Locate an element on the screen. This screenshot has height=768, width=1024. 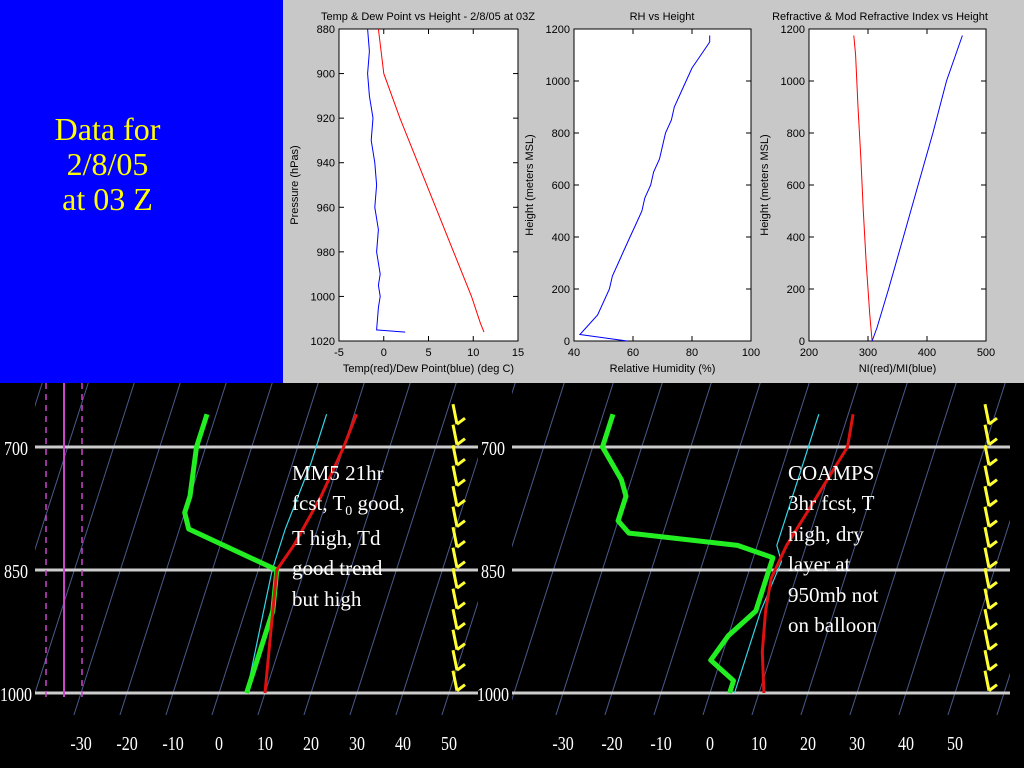
x-tick-label: 0 is located at coordinates (384, 353).